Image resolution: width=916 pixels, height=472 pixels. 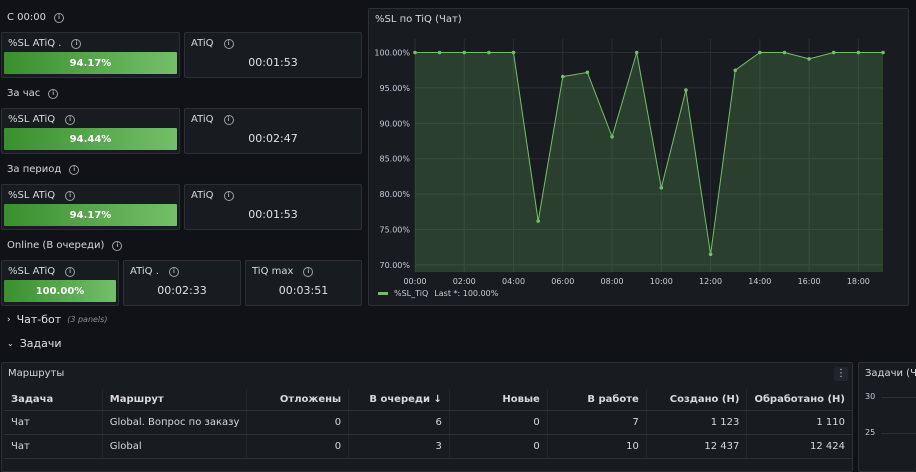 What do you see at coordinates (466, 293) in the screenshot?
I see `legend-last-value: Last *: 100.00%` at bounding box center [466, 293].